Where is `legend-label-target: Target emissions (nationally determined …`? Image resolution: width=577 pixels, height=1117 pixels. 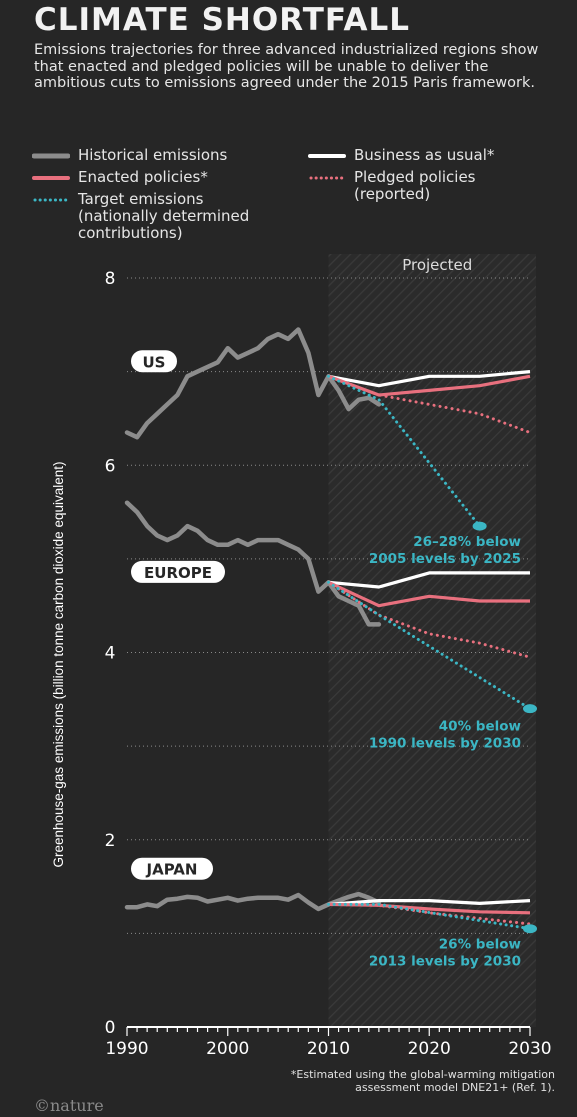 legend-label-target: Target emissions (nationally determined … is located at coordinates (164, 216).